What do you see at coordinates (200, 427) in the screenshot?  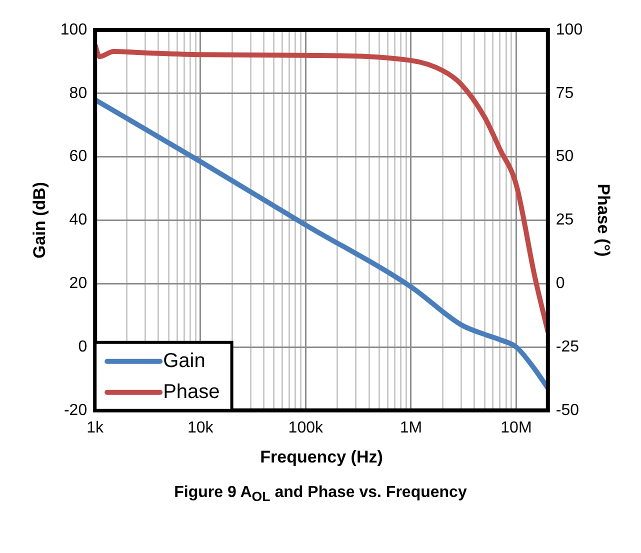 I see `x-tick-label: 10k` at bounding box center [200, 427].